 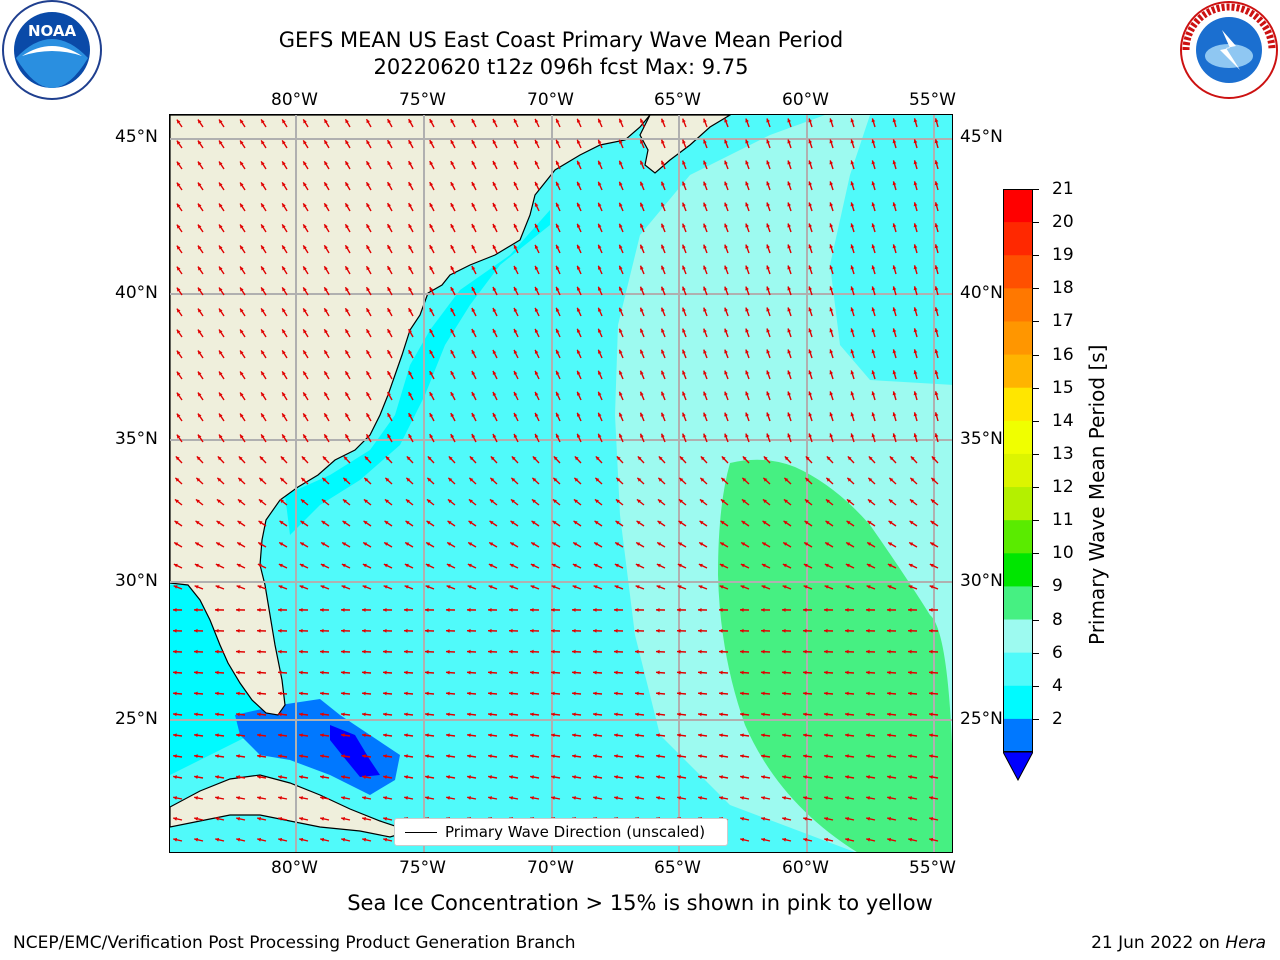 What do you see at coordinates (1066, 480) in the screenshot?
I see `colorbar-ticks: 21 20 19 18 17 16 15 14 13 12 11 10 9 8 6 4 2` at bounding box center [1066, 480].